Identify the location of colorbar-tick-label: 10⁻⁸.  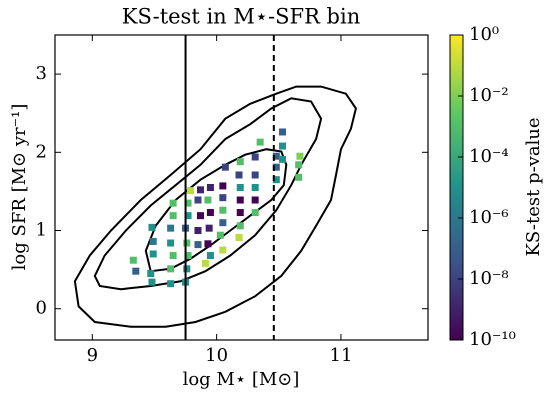
(489, 278).